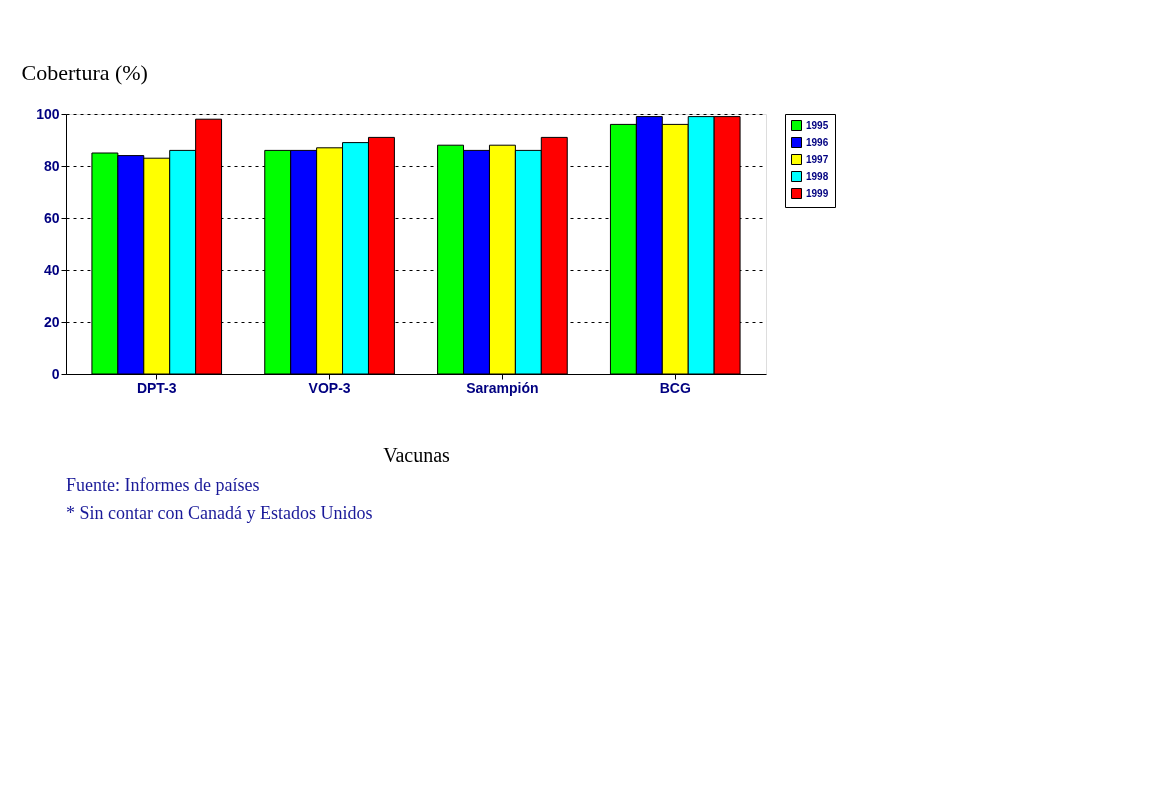  What do you see at coordinates (817, 176) in the screenshot?
I see `legend-label: 1998` at bounding box center [817, 176].